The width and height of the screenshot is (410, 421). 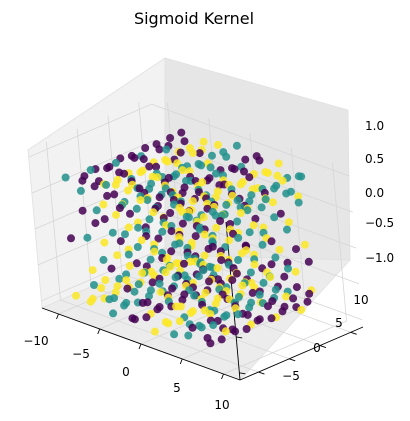 I want to click on z-tick-label: 0.0, so click(x=374, y=193).